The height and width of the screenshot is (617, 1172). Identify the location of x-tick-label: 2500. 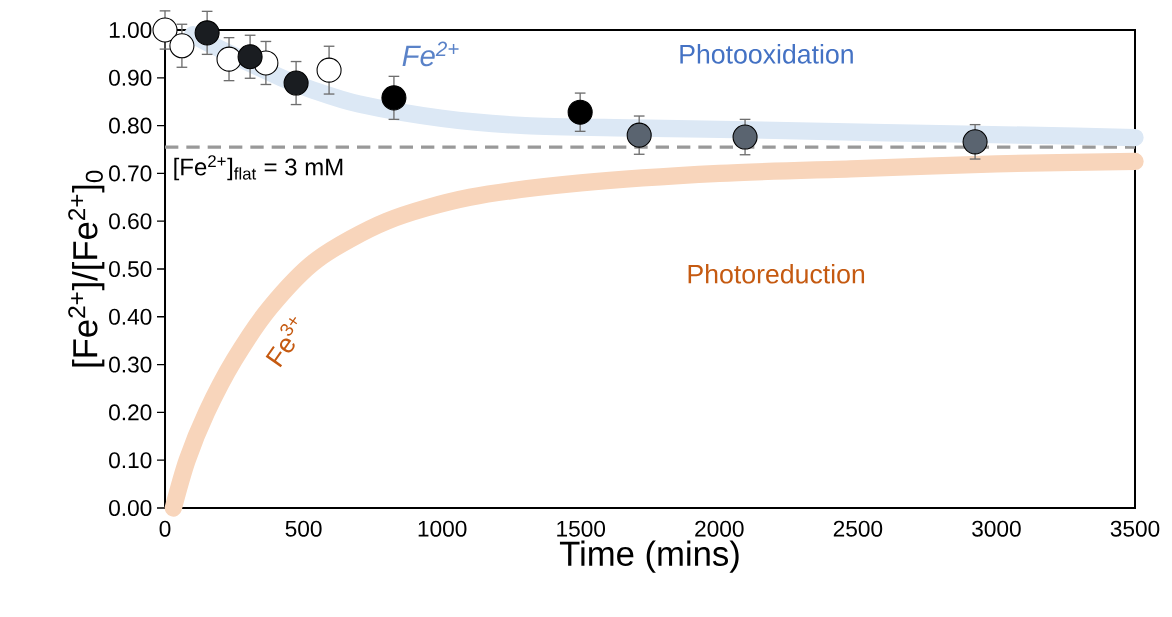
(858, 528).